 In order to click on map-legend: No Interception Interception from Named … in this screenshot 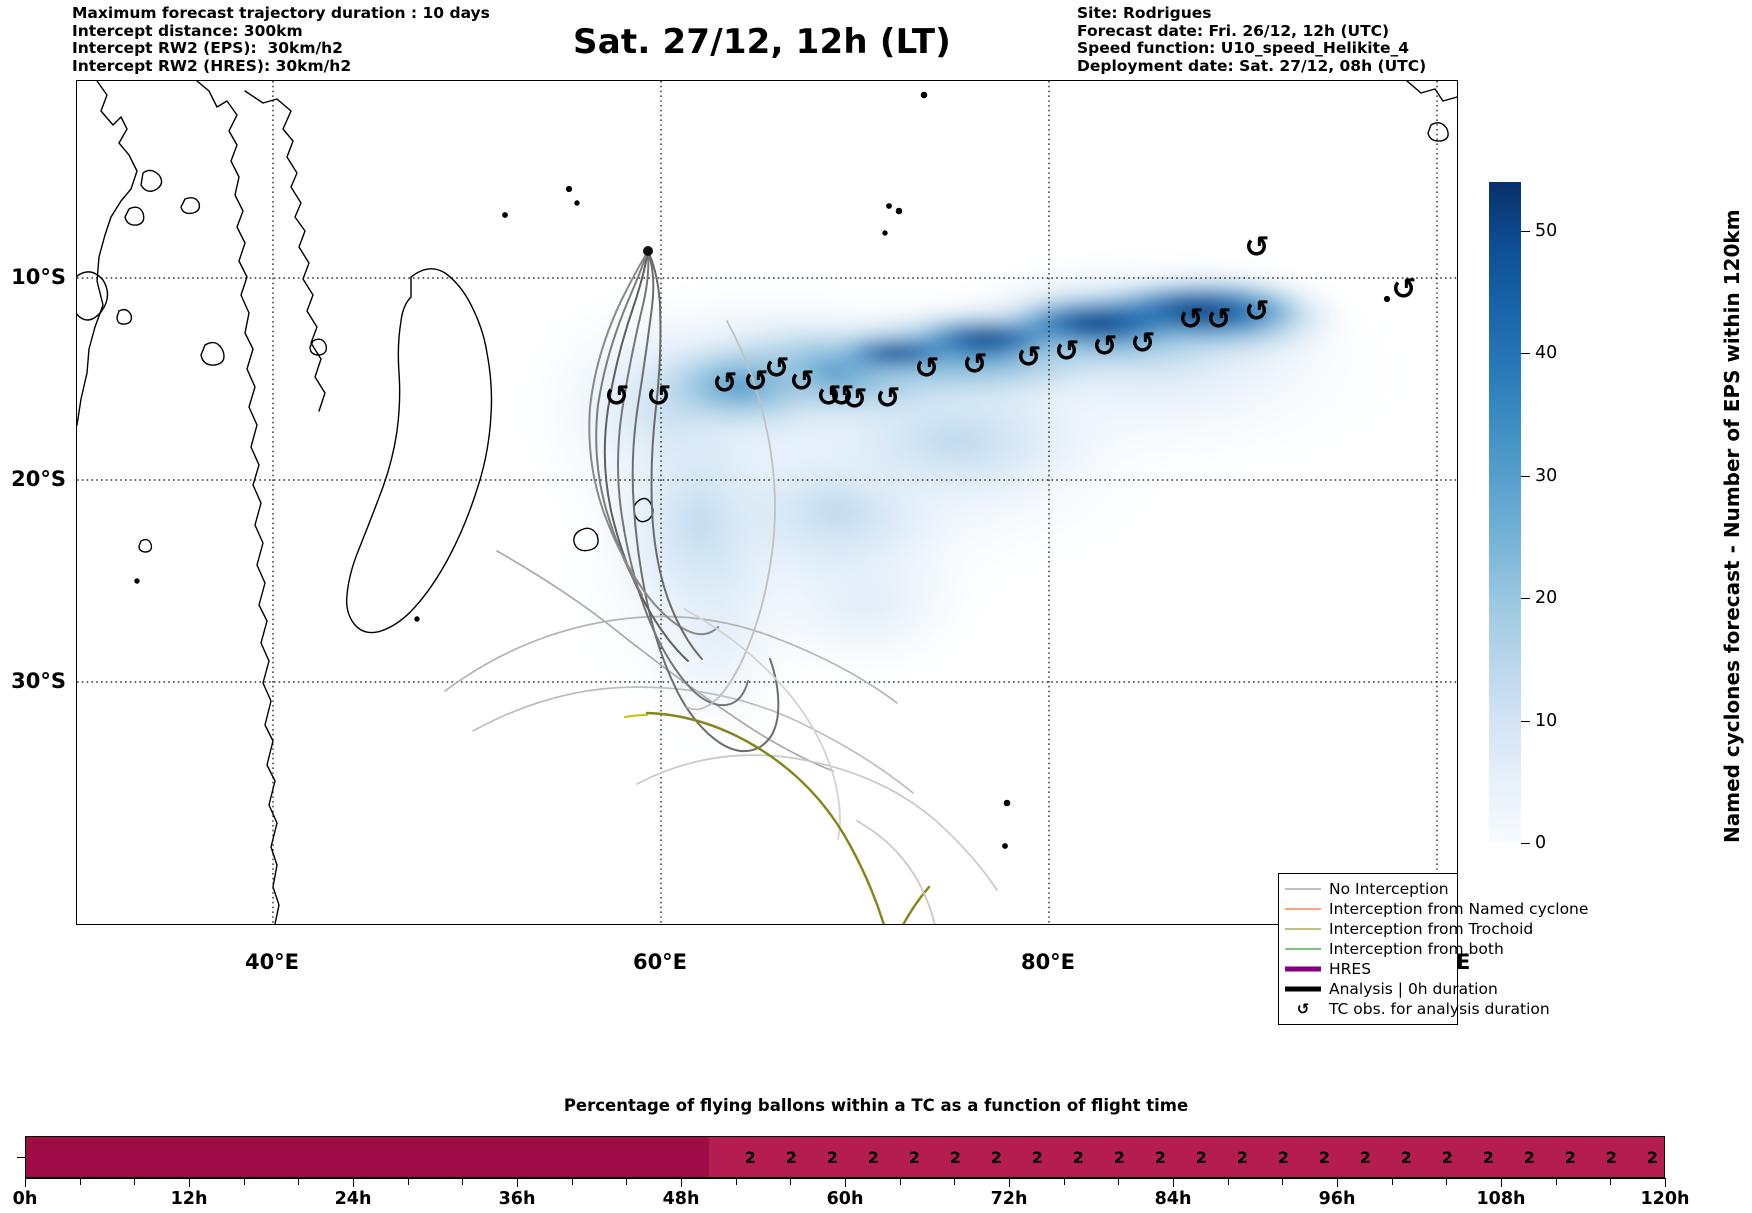, I will do `click(1433, 949)`.